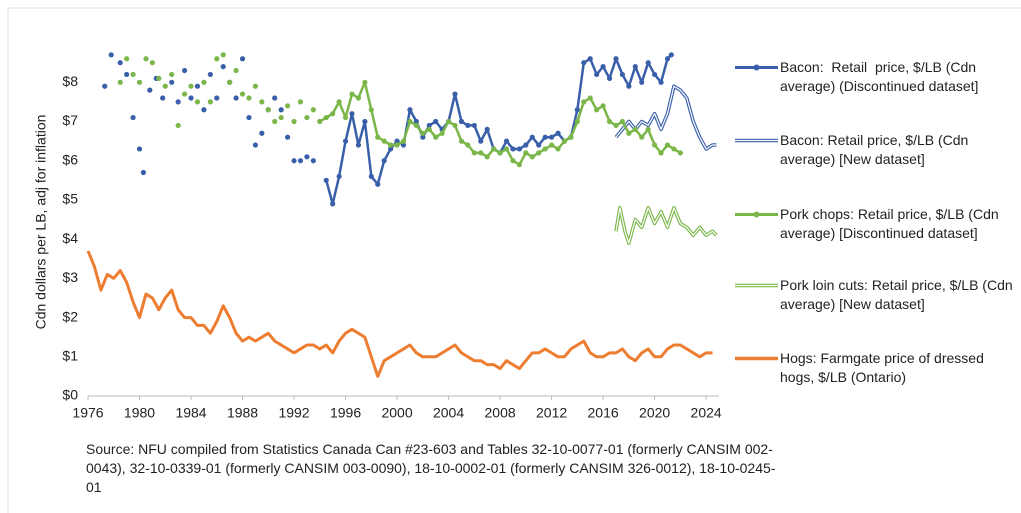 The height and width of the screenshot is (513, 1021). I want to click on x-tick-label: 2008, so click(500, 413).